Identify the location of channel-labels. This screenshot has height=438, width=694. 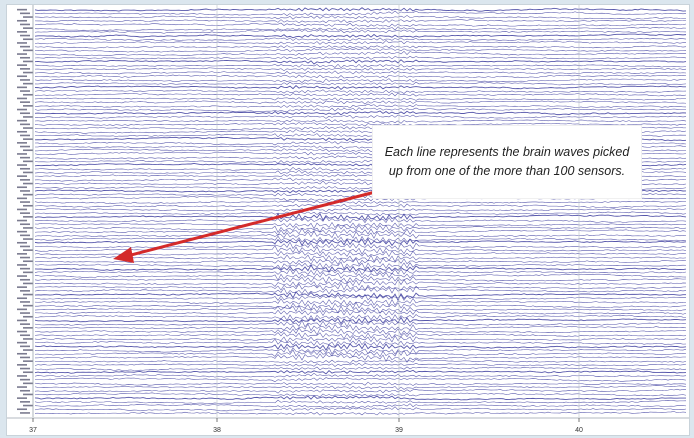
(25, 211).